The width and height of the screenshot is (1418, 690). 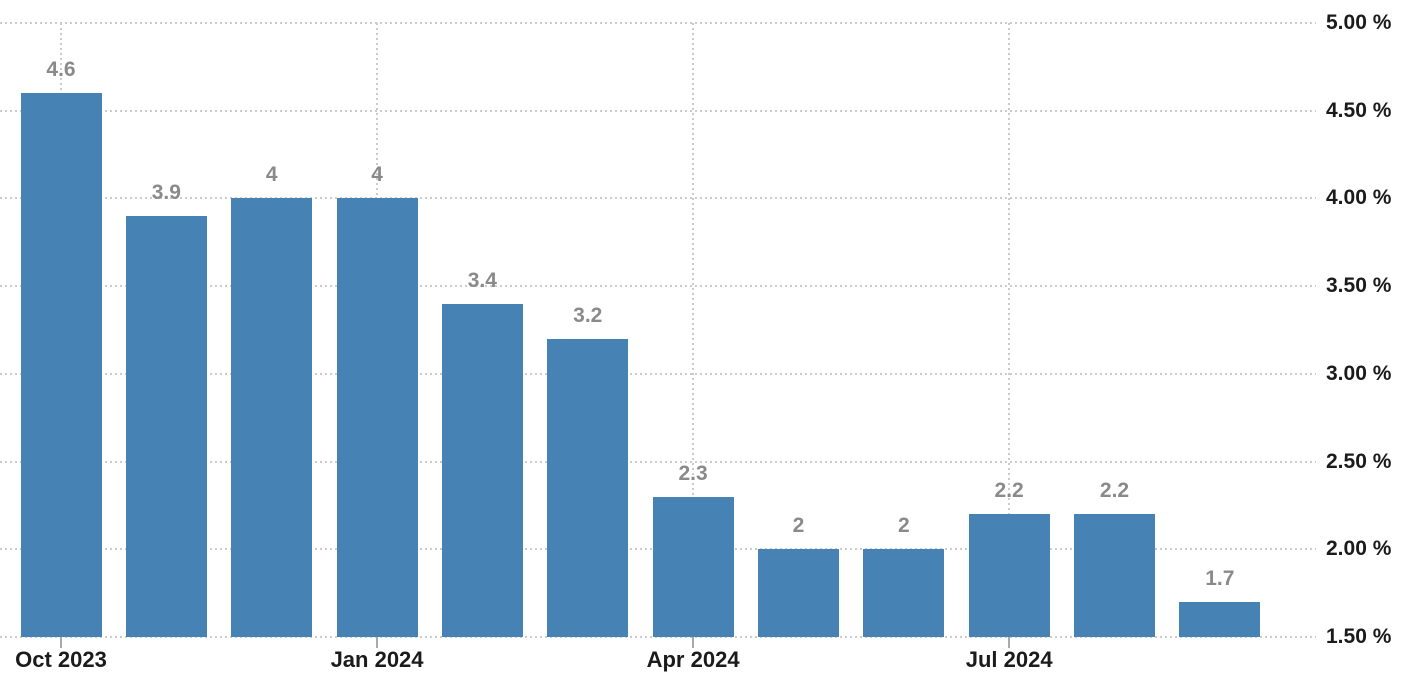 I want to click on x-axis-tick-label: Jan 2024, so click(x=377, y=659).